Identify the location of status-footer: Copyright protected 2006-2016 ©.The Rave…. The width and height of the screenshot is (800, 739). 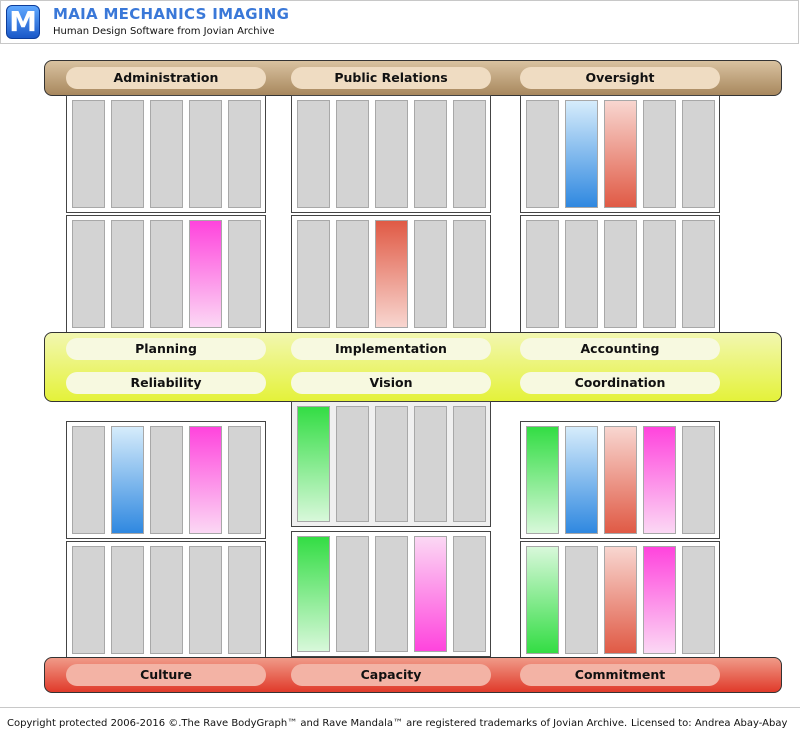
(400, 723).